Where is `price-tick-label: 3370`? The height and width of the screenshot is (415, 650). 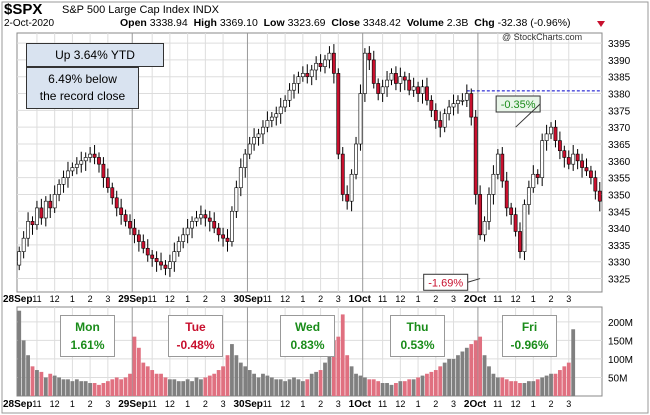 price-tick-label: 3370 is located at coordinates (619, 128).